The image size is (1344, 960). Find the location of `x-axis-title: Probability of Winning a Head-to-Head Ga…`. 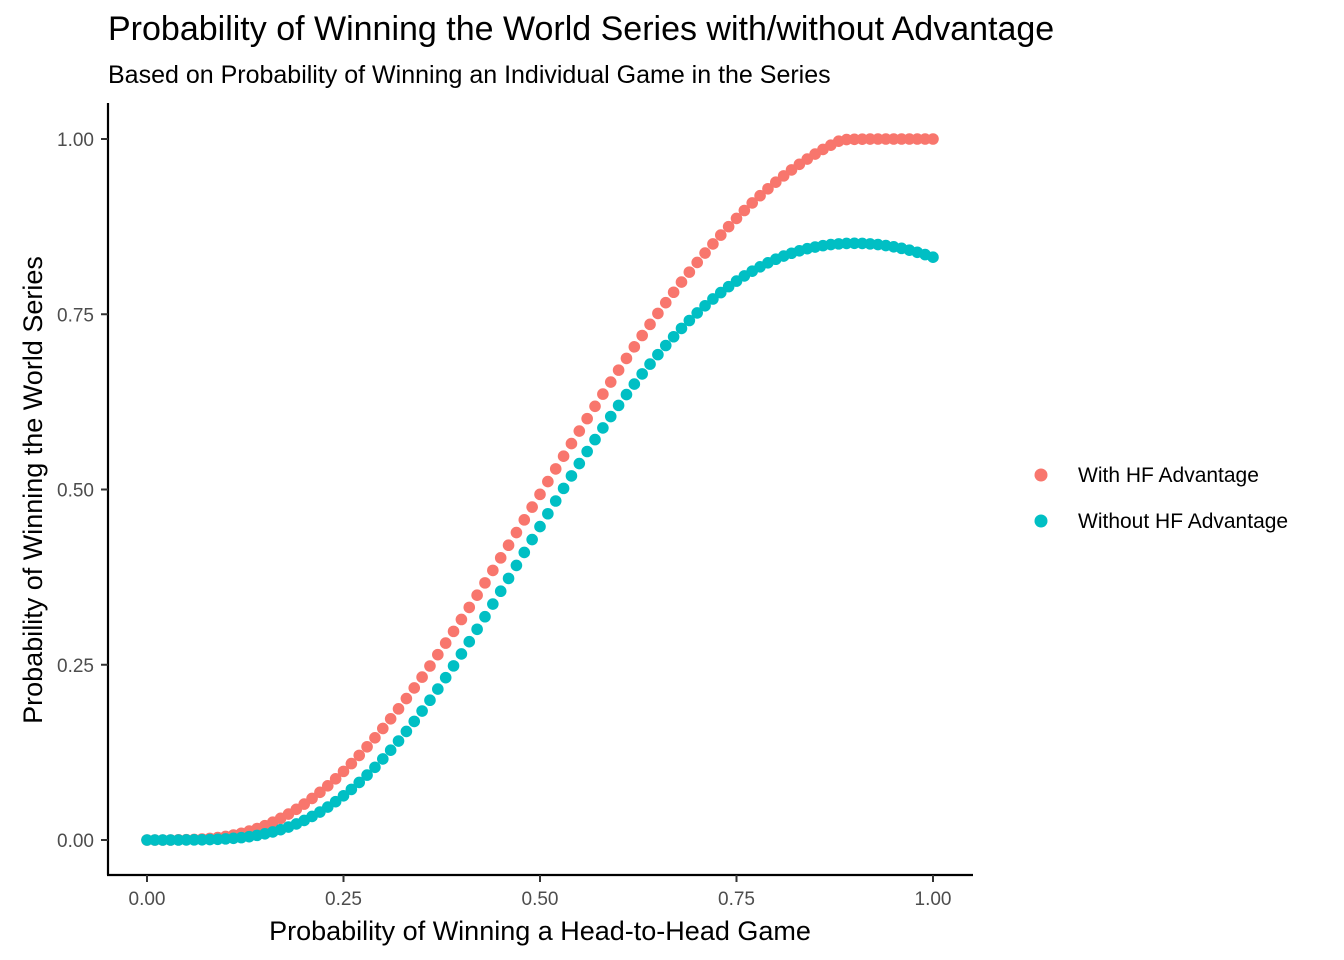

x-axis-title: Probability of Winning a Head-to-Head Ga… is located at coordinates (540, 931).